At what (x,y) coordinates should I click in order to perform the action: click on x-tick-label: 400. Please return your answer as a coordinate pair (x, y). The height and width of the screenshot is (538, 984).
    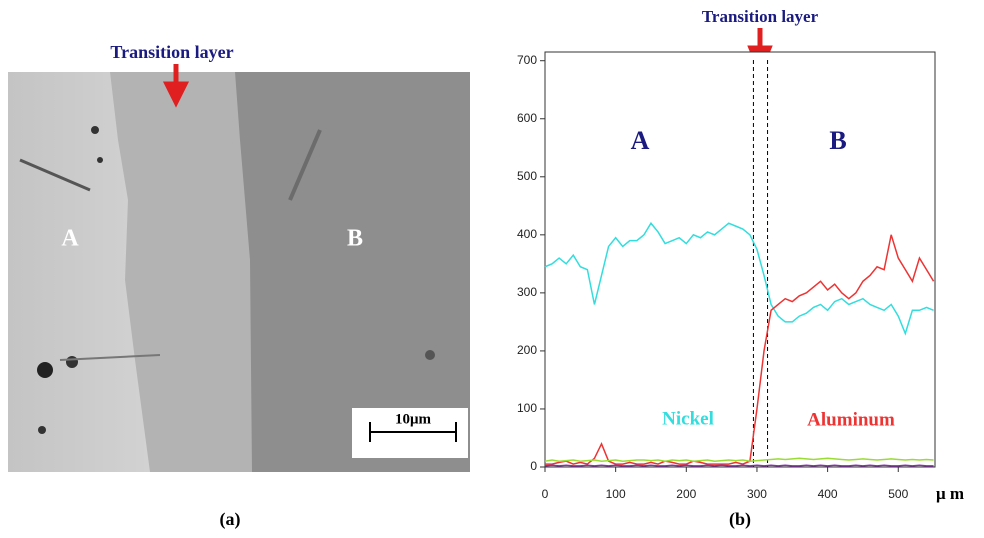
    Looking at the image, I should click on (828, 494).